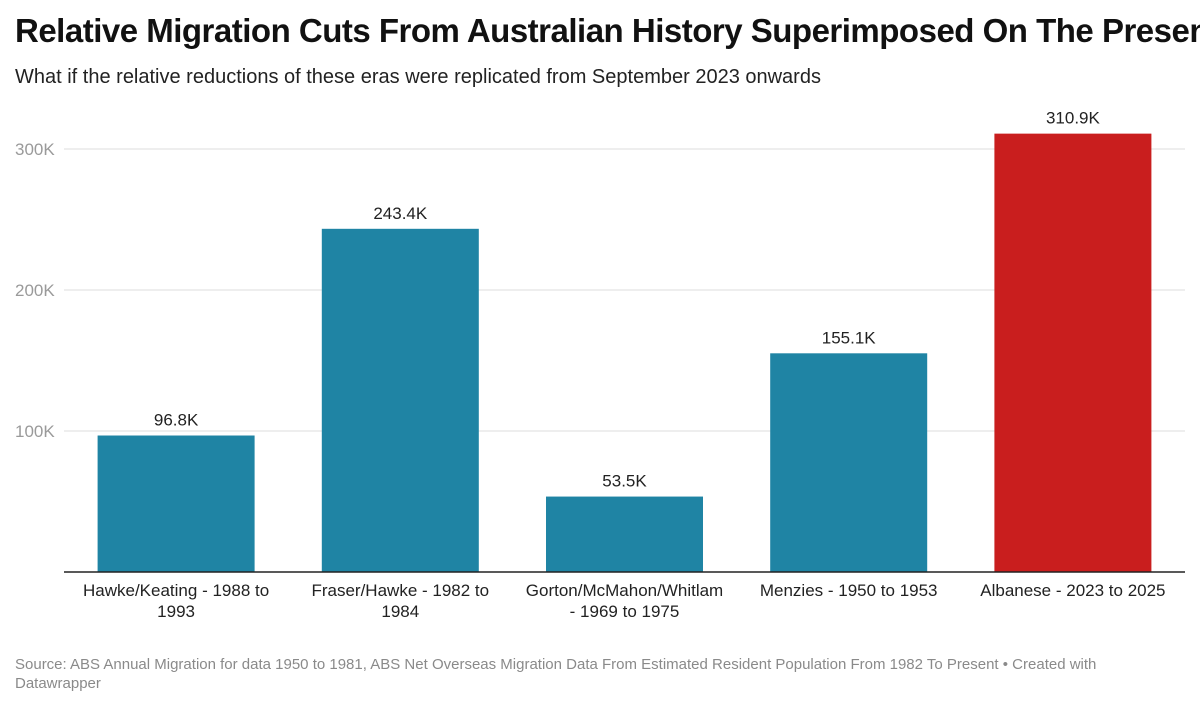 The image size is (1200, 707). What do you see at coordinates (624, 601) in the screenshot?
I see `x-tick-label: Gorton/McMahon/Whitlam - 1969 to 1975` at bounding box center [624, 601].